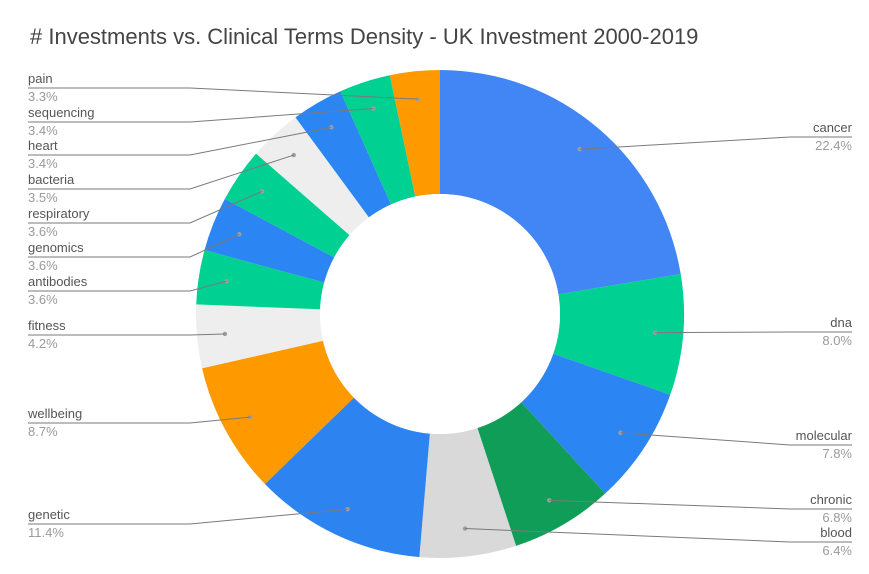  I want to click on label-fitness: fitness, so click(47, 325).